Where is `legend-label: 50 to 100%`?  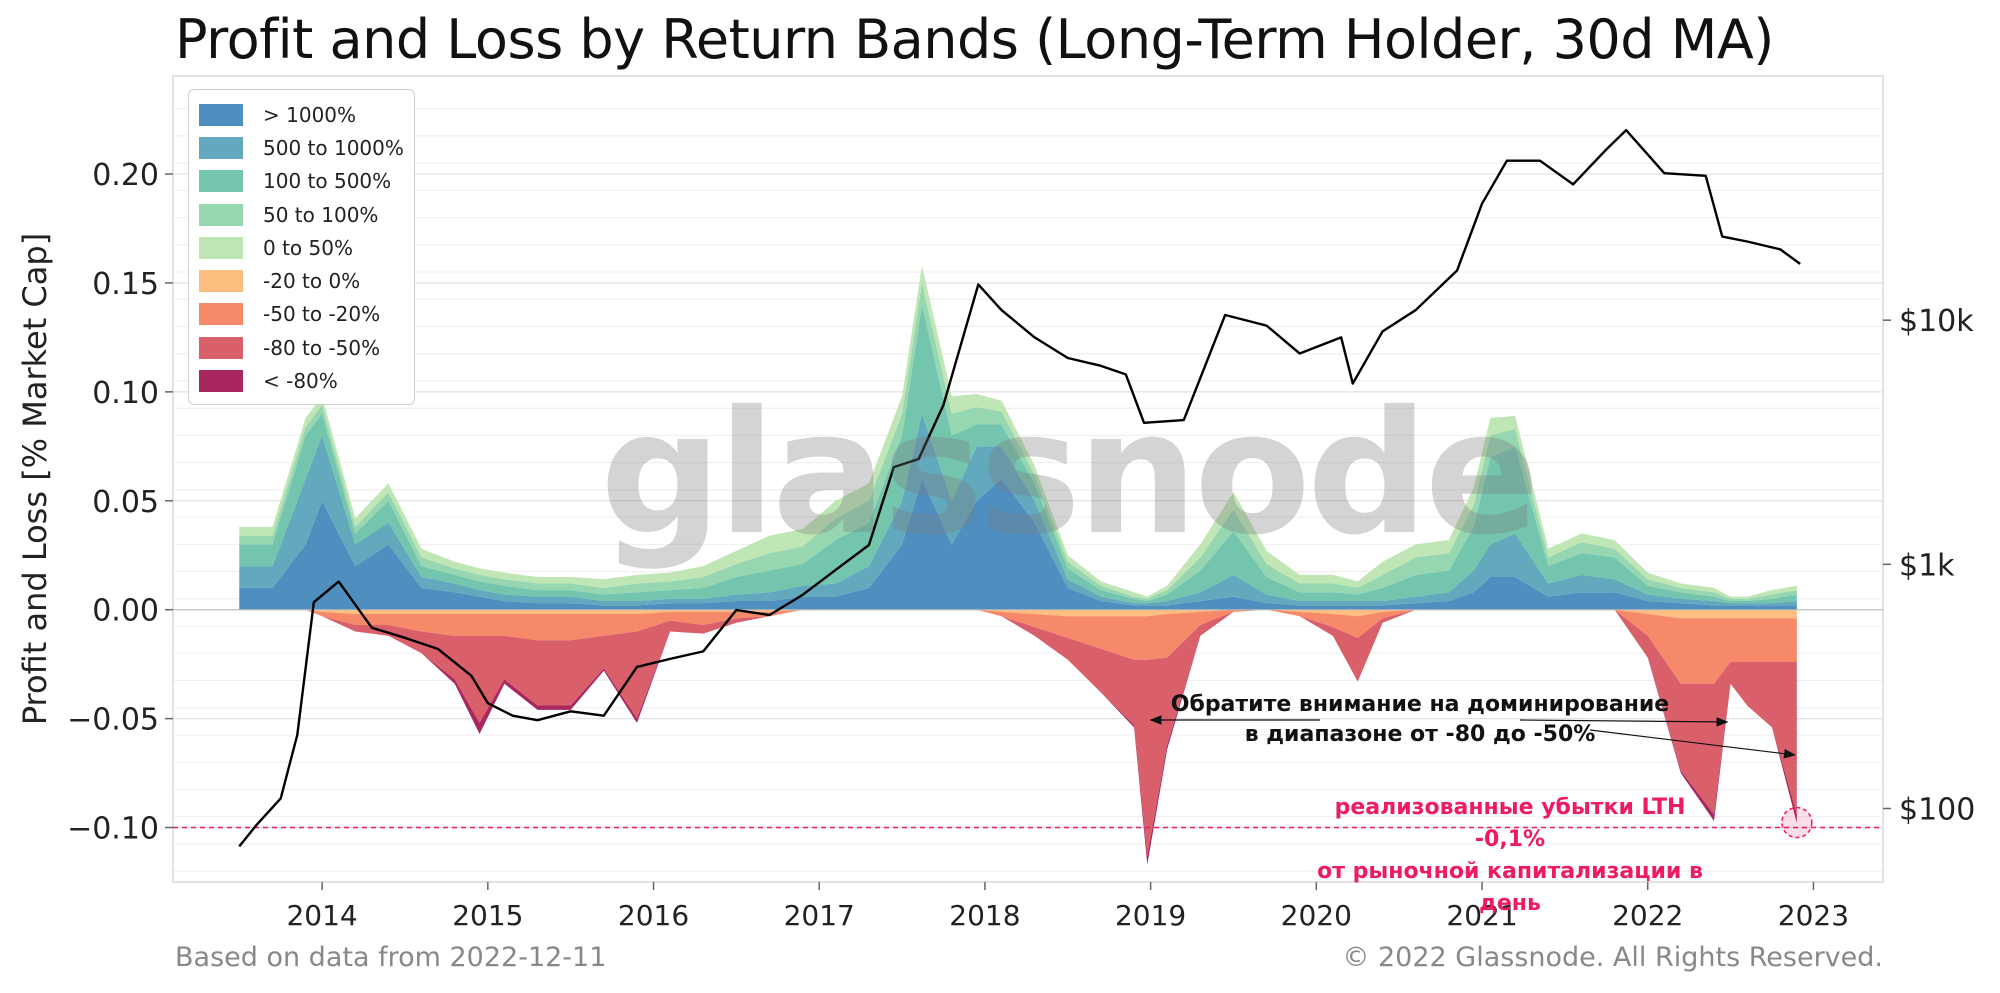 legend-label: 50 to 100% is located at coordinates (321, 214).